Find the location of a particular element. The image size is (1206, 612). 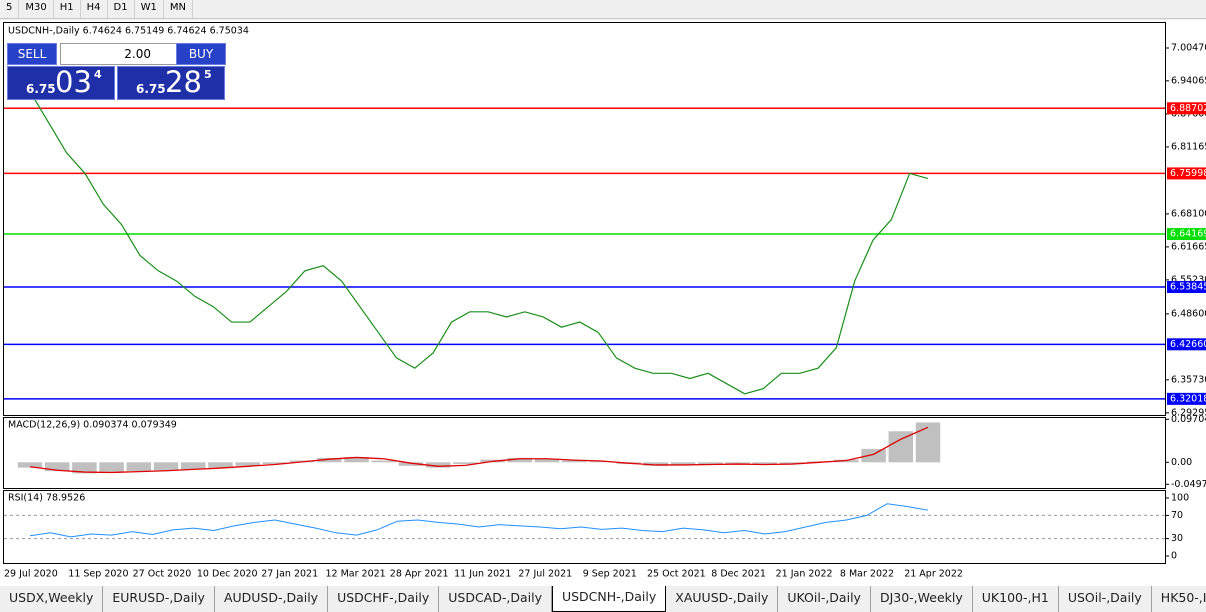

level-label: 6.88702 is located at coordinates (1188, 108).